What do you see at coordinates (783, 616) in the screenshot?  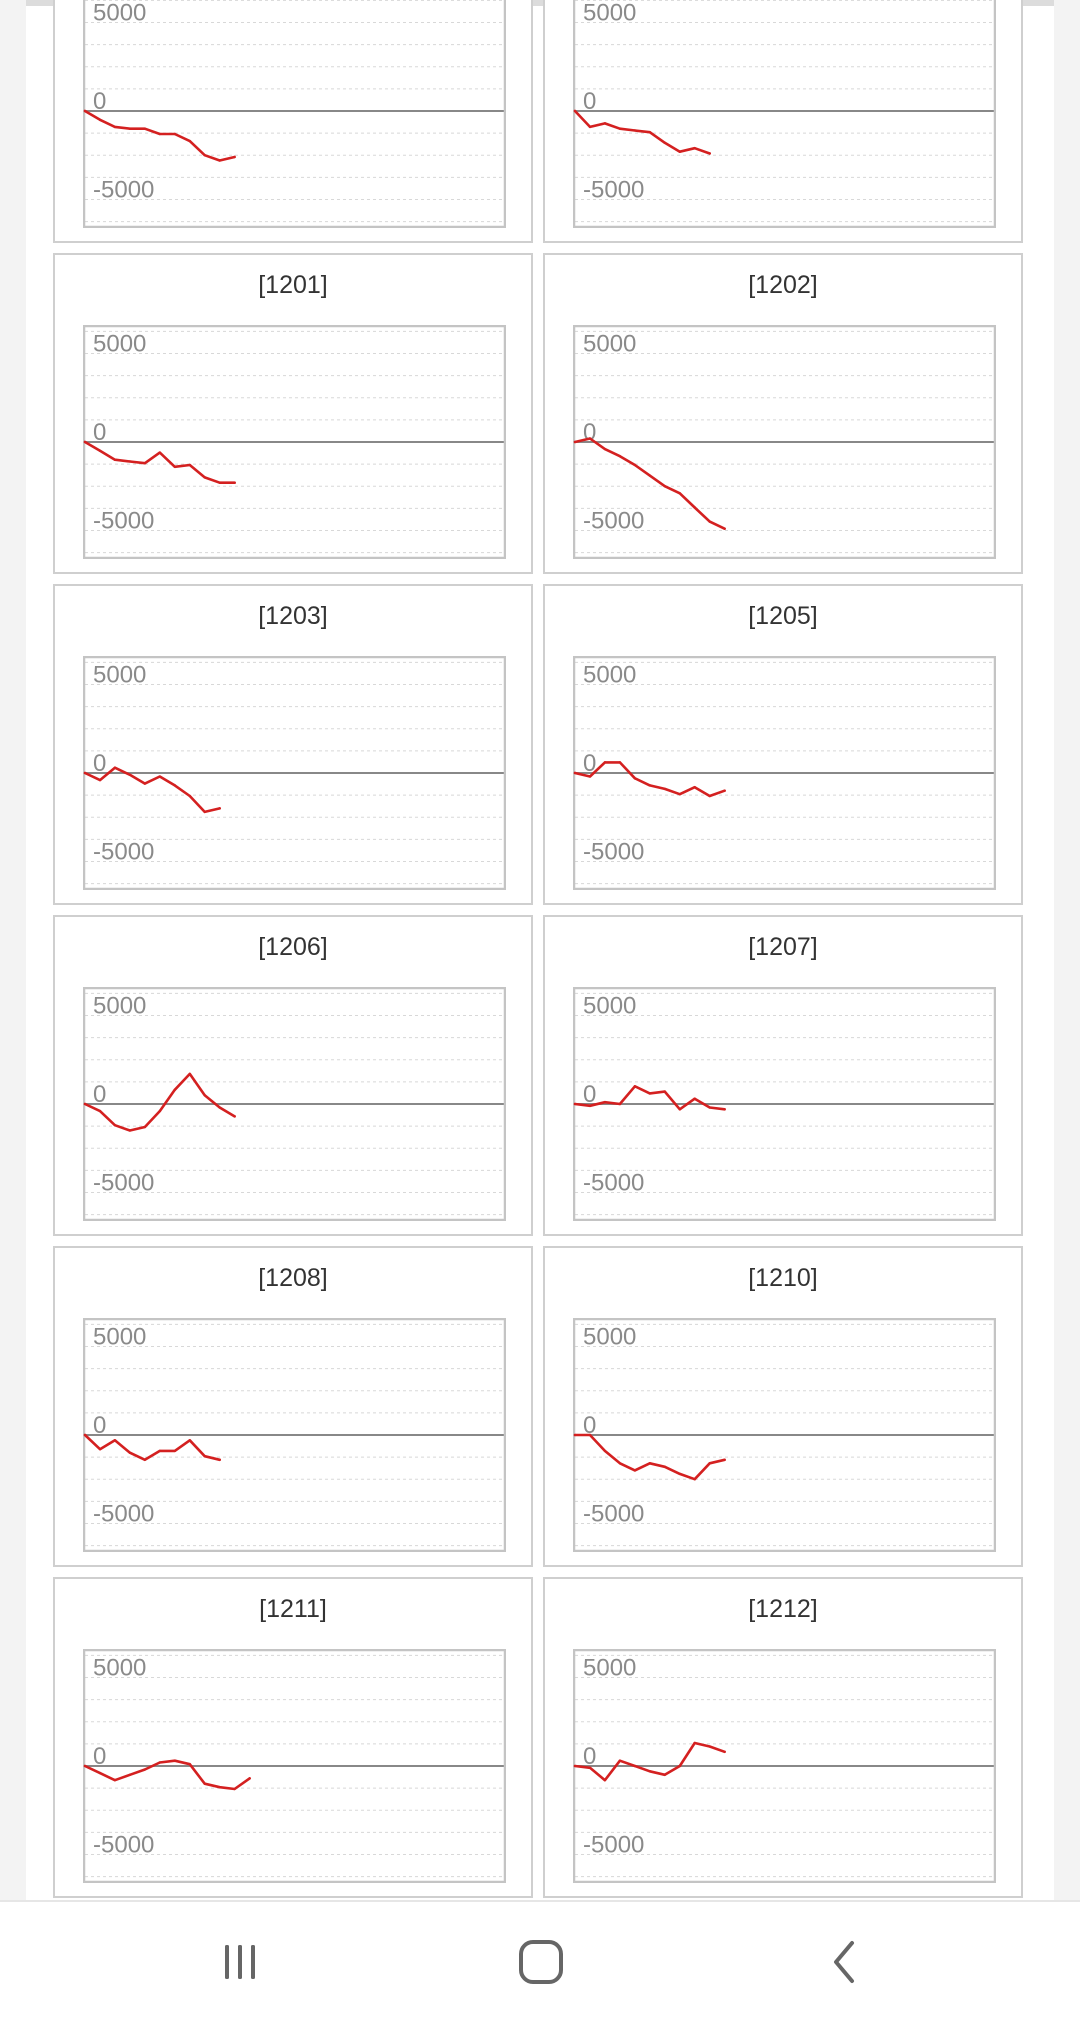 I see `chart-title: [1205]` at bounding box center [783, 616].